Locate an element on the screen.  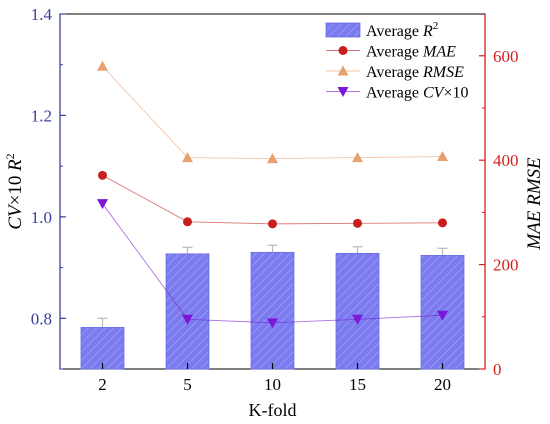
left-axis-tick-label: 1.4 is located at coordinates (42, 14).